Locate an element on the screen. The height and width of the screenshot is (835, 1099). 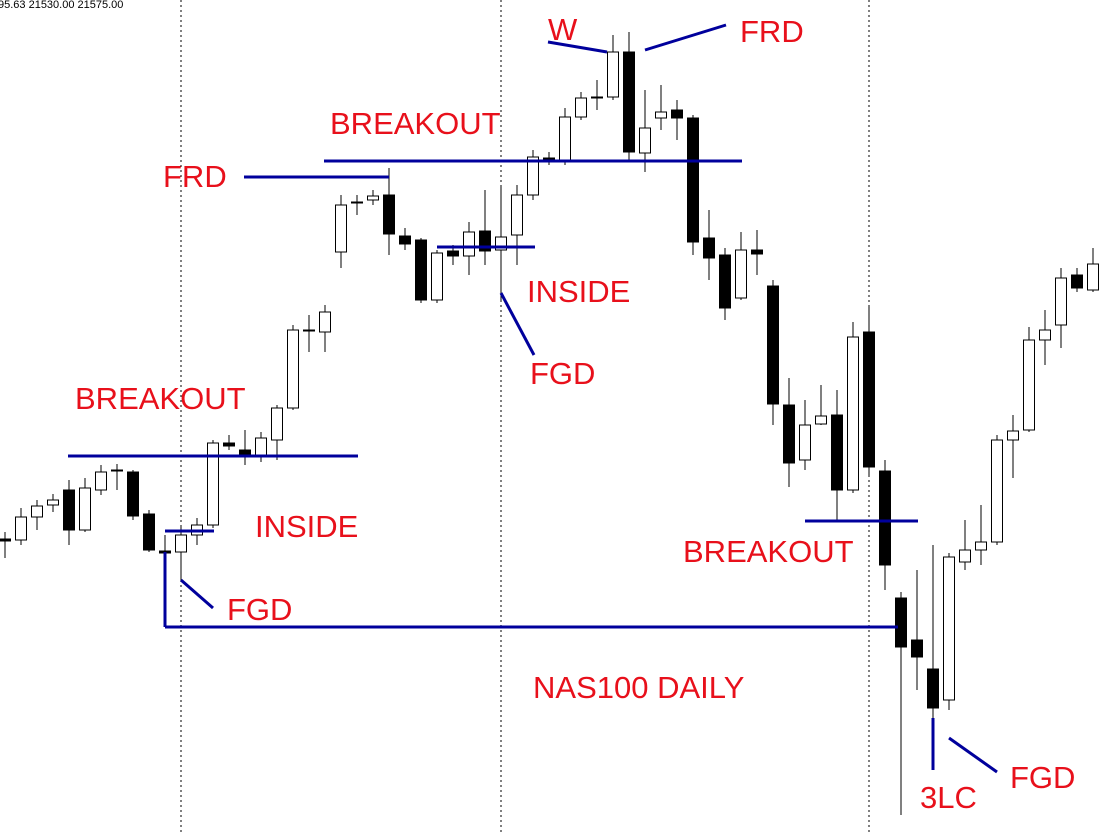
annotation: 3LC is located at coordinates (948, 797).